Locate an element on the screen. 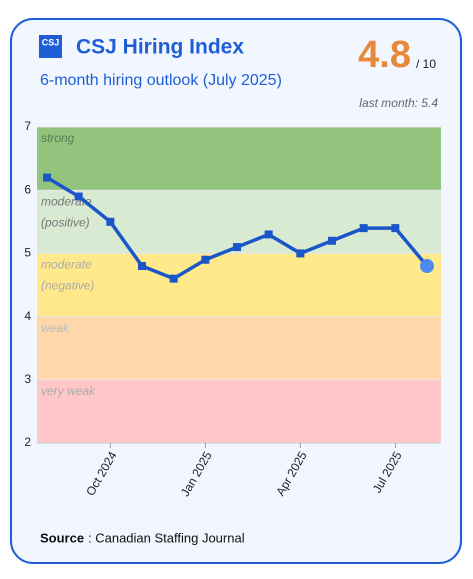 The height and width of the screenshot is (579, 473). y-tick-label: 6 is located at coordinates (27, 189).